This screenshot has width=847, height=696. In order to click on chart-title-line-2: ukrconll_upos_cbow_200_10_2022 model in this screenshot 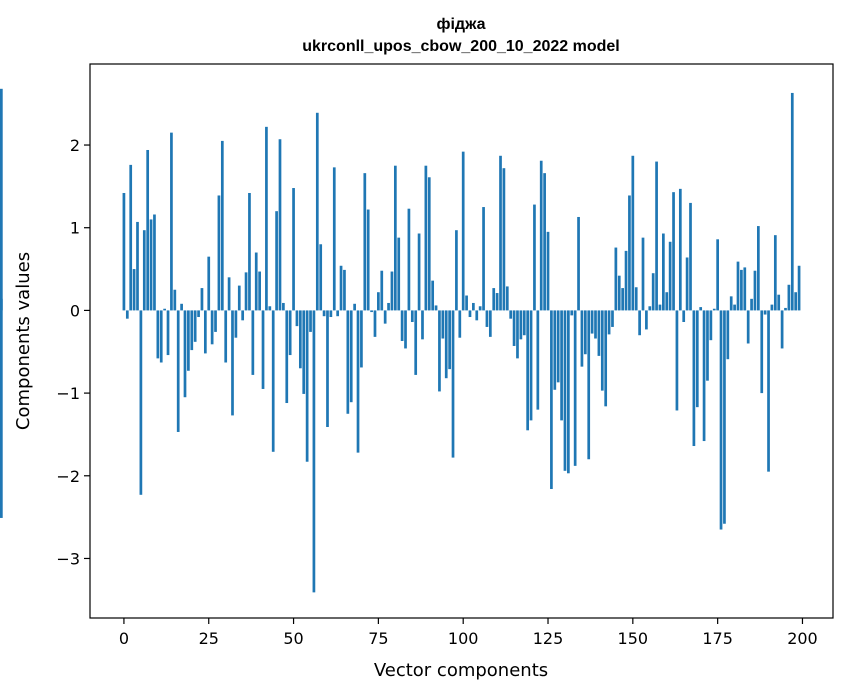, I will do `click(460, 46)`.